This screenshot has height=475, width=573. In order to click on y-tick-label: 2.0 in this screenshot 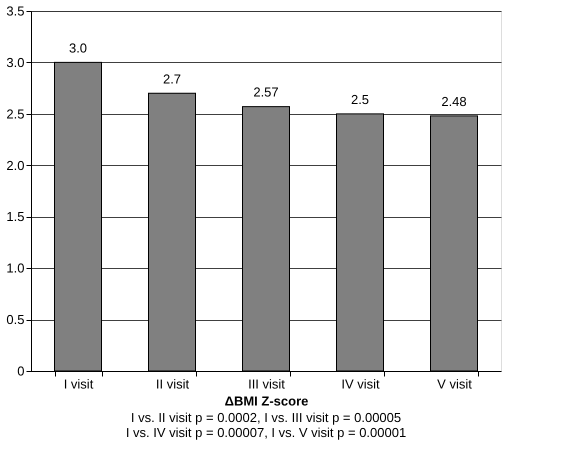, I will do `click(15, 165)`.